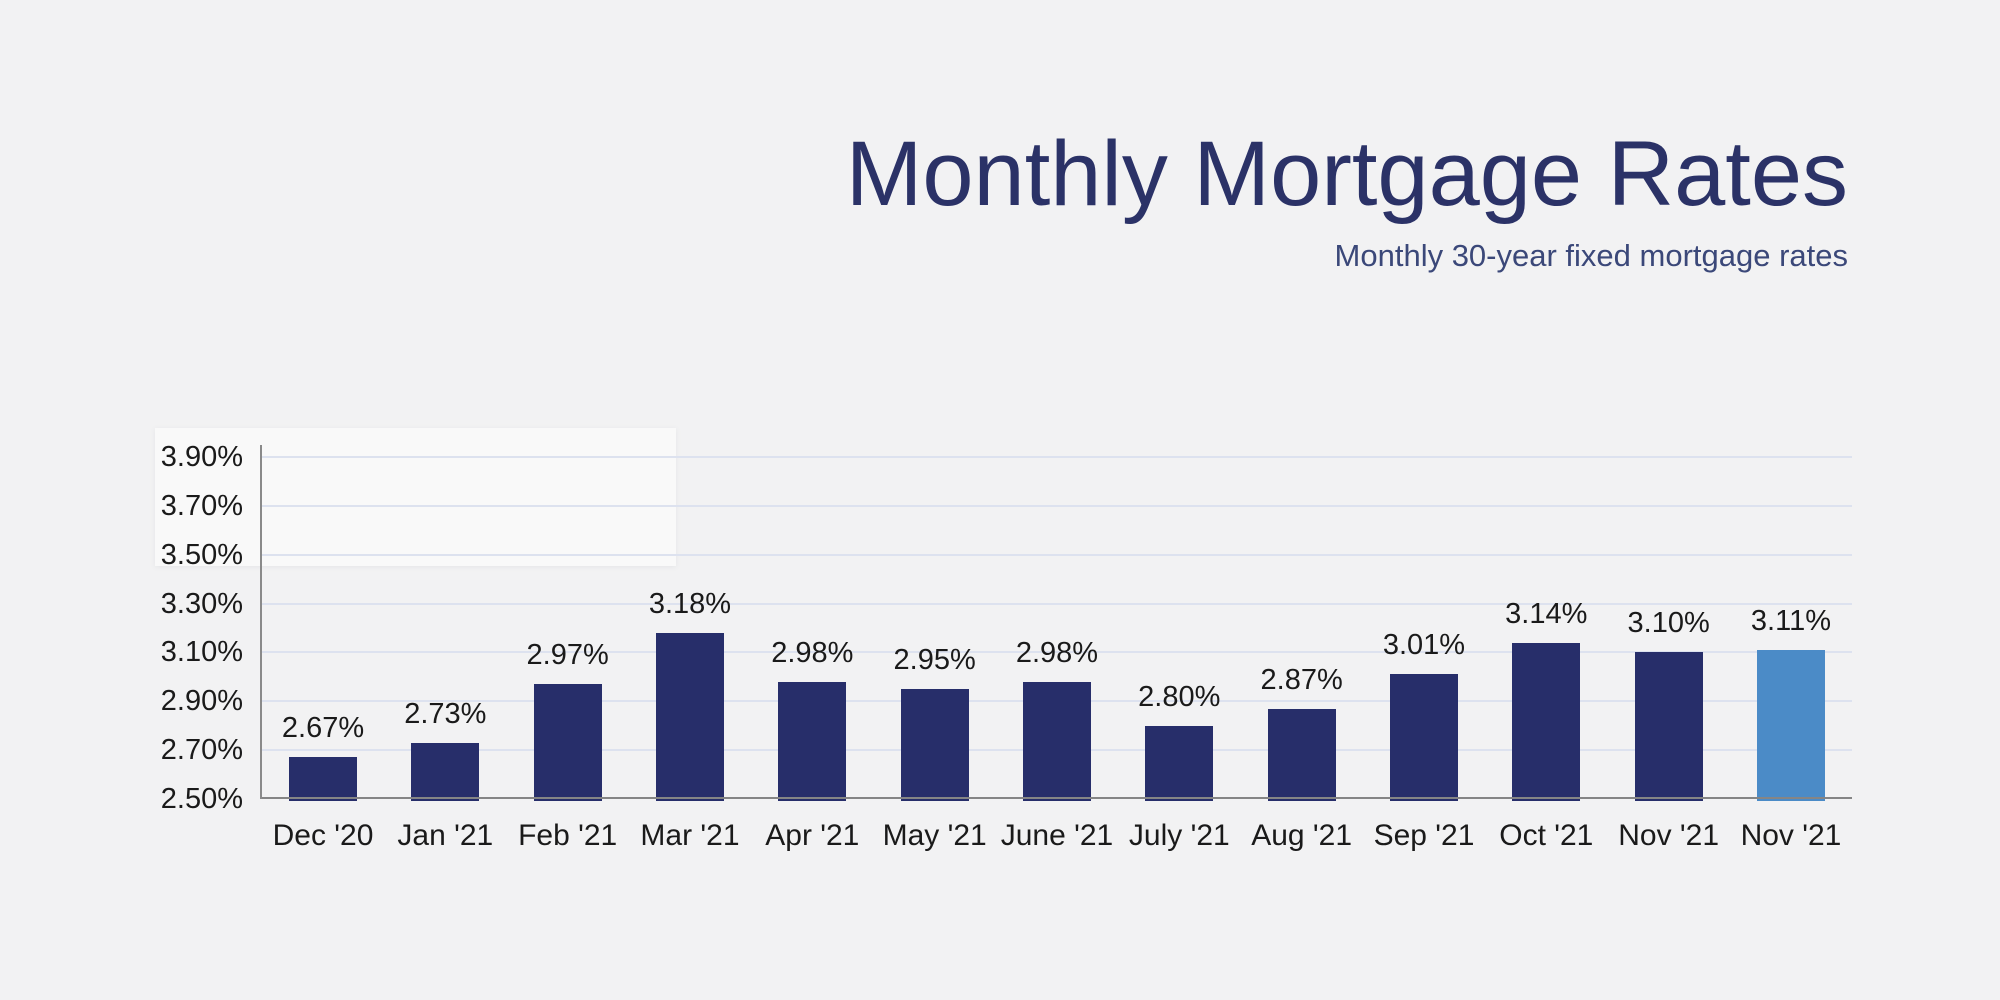 This screenshot has height=1000, width=2000. Describe the element at coordinates (323, 728) in the screenshot. I see `bar-value-label: 2.67%` at that location.